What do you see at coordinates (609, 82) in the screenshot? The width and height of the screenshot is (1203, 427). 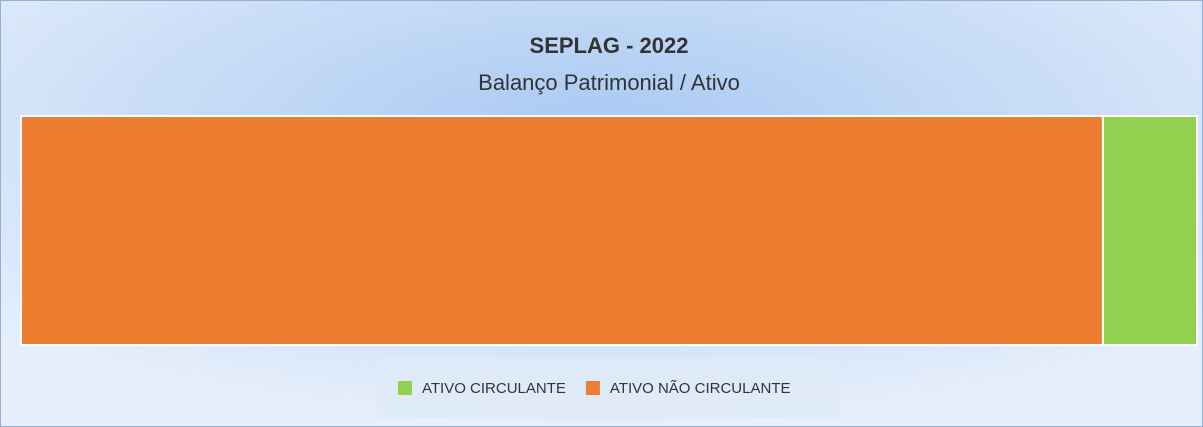 I see `chart-subtitle: Balanço Patrimonial / Ativo` at bounding box center [609, 82].